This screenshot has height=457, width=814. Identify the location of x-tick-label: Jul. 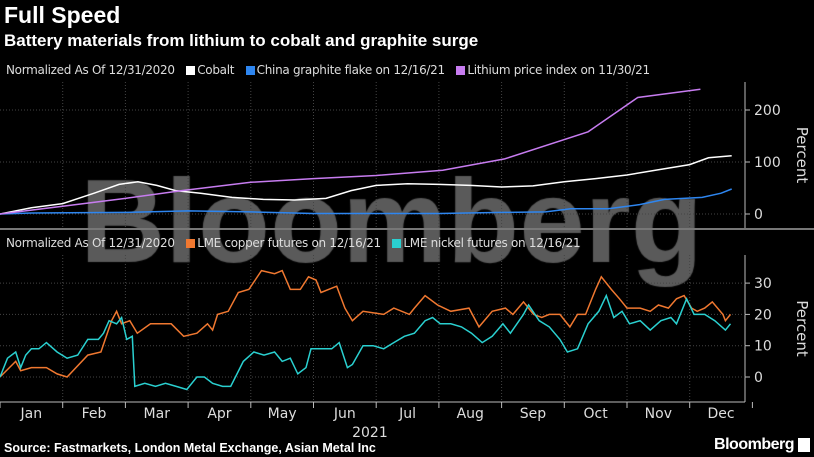
(407, 414).